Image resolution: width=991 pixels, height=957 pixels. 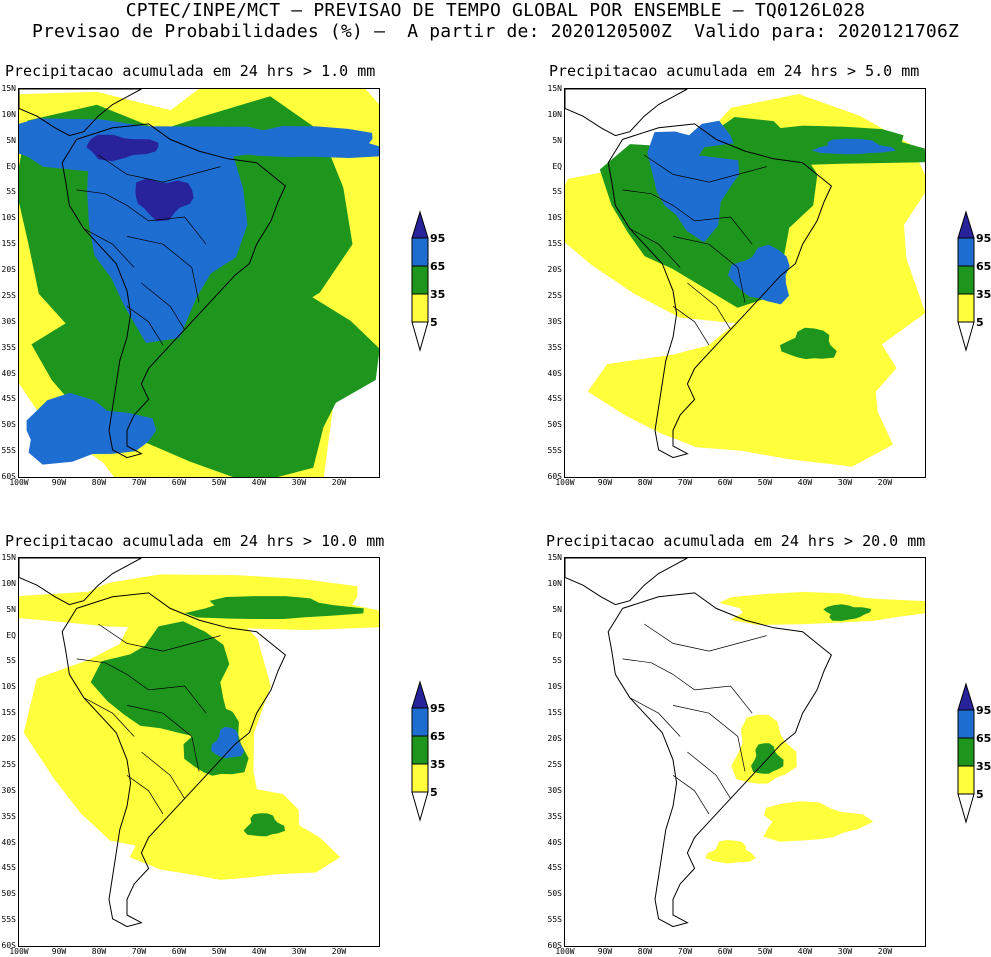 I want to click on probability-area-blue, so click(x=284, y=142).